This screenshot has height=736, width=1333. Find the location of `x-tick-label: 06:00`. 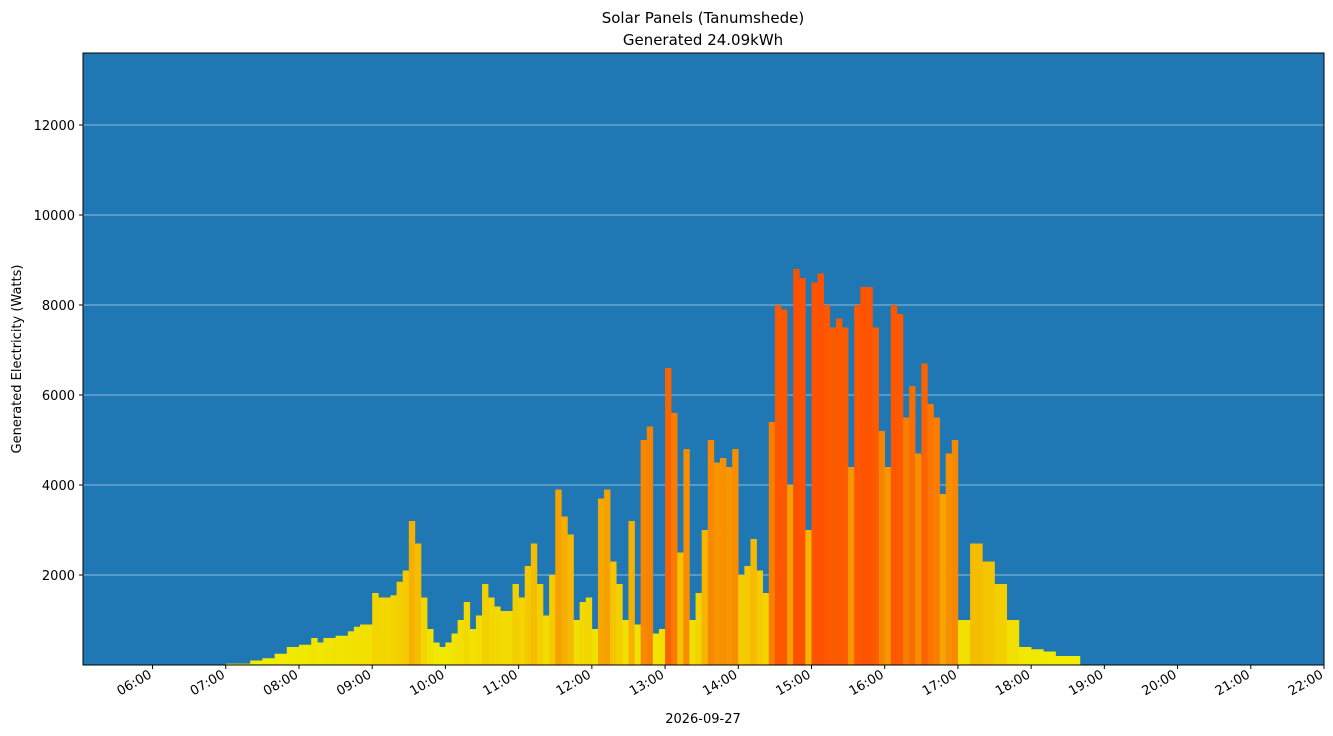

x-tick-label: 06:00 is located at coordinates (135, 683).